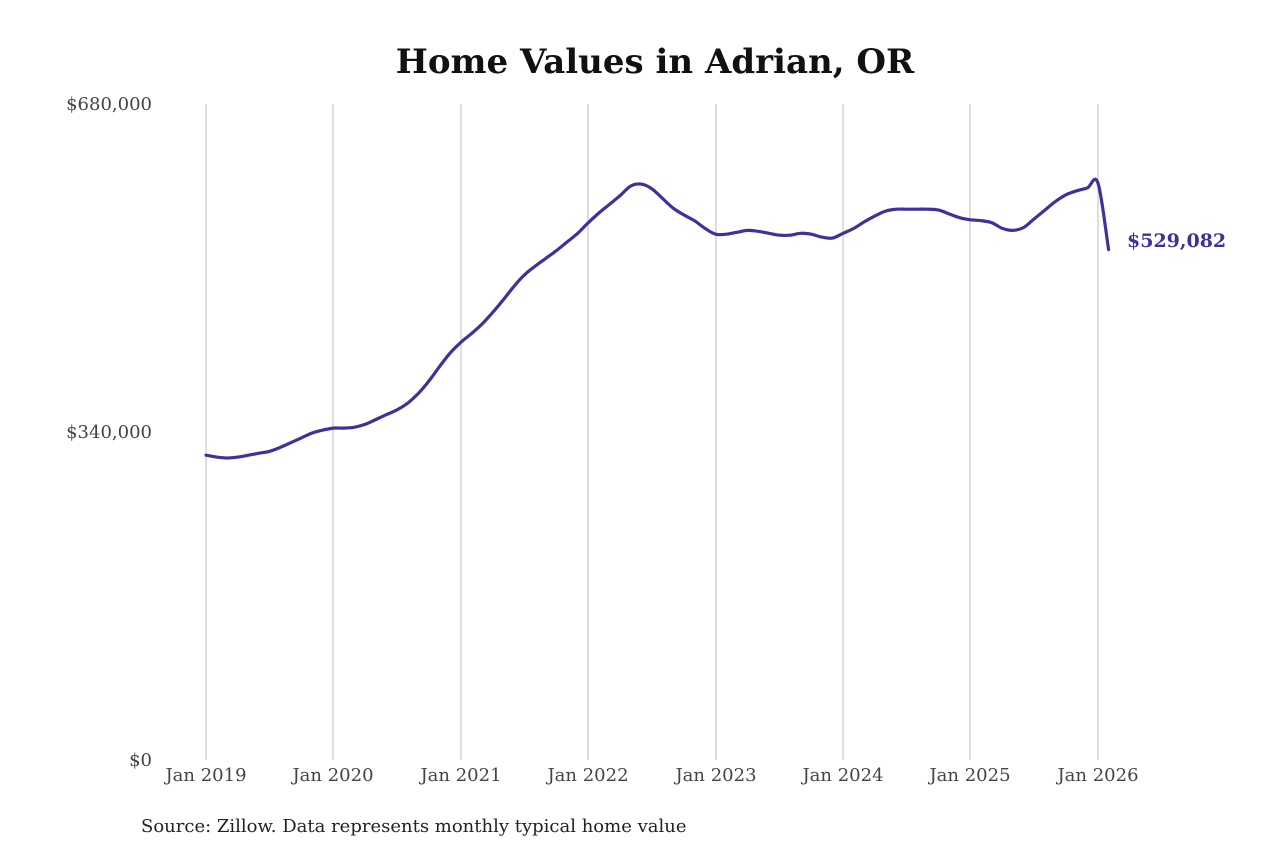  Describe the element at coordinates (714, 775) in the screenshot. I see `x-tick-label: Jan 2023` at that location.